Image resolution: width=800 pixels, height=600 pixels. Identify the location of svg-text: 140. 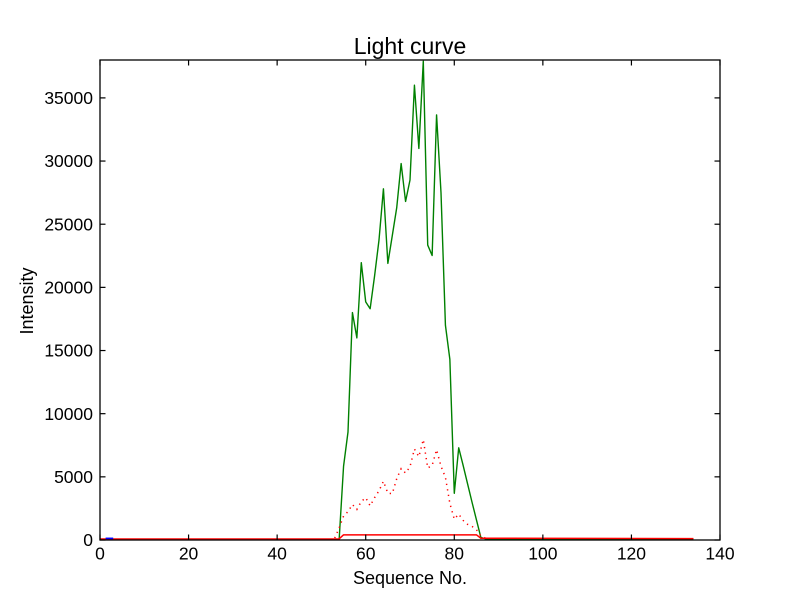
(719, 554).